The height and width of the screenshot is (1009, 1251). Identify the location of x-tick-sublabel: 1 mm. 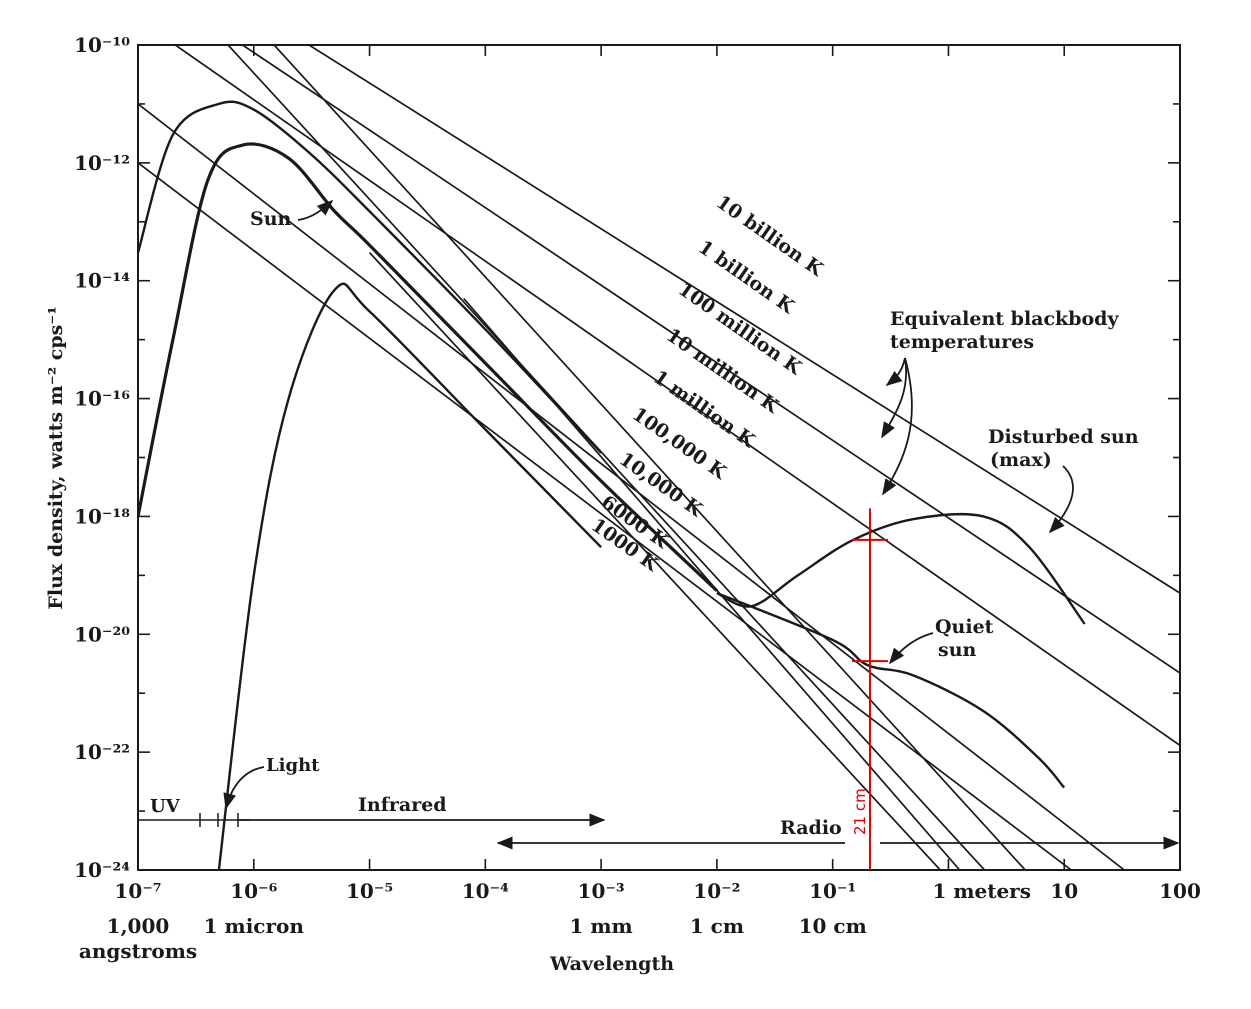
(601, 926).